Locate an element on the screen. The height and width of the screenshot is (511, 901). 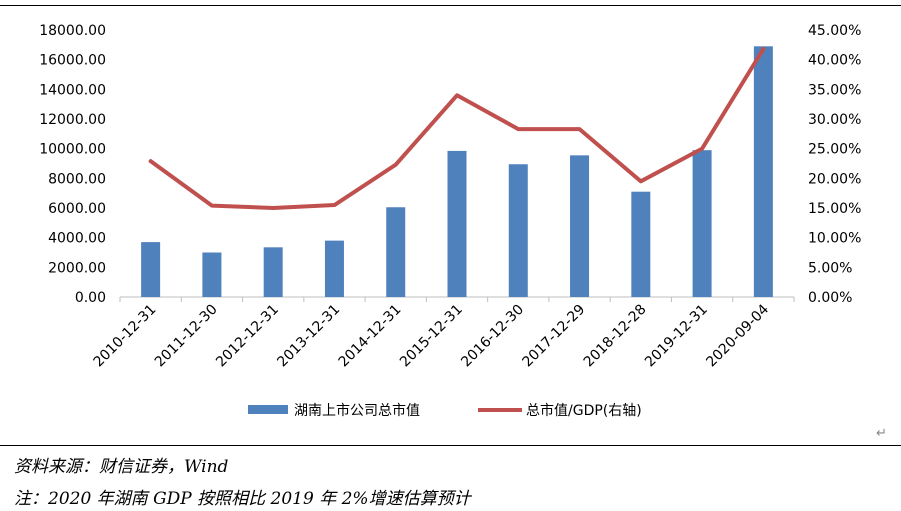
x-tick-label: 2016-12-30 is located at coordinates (492, 336).